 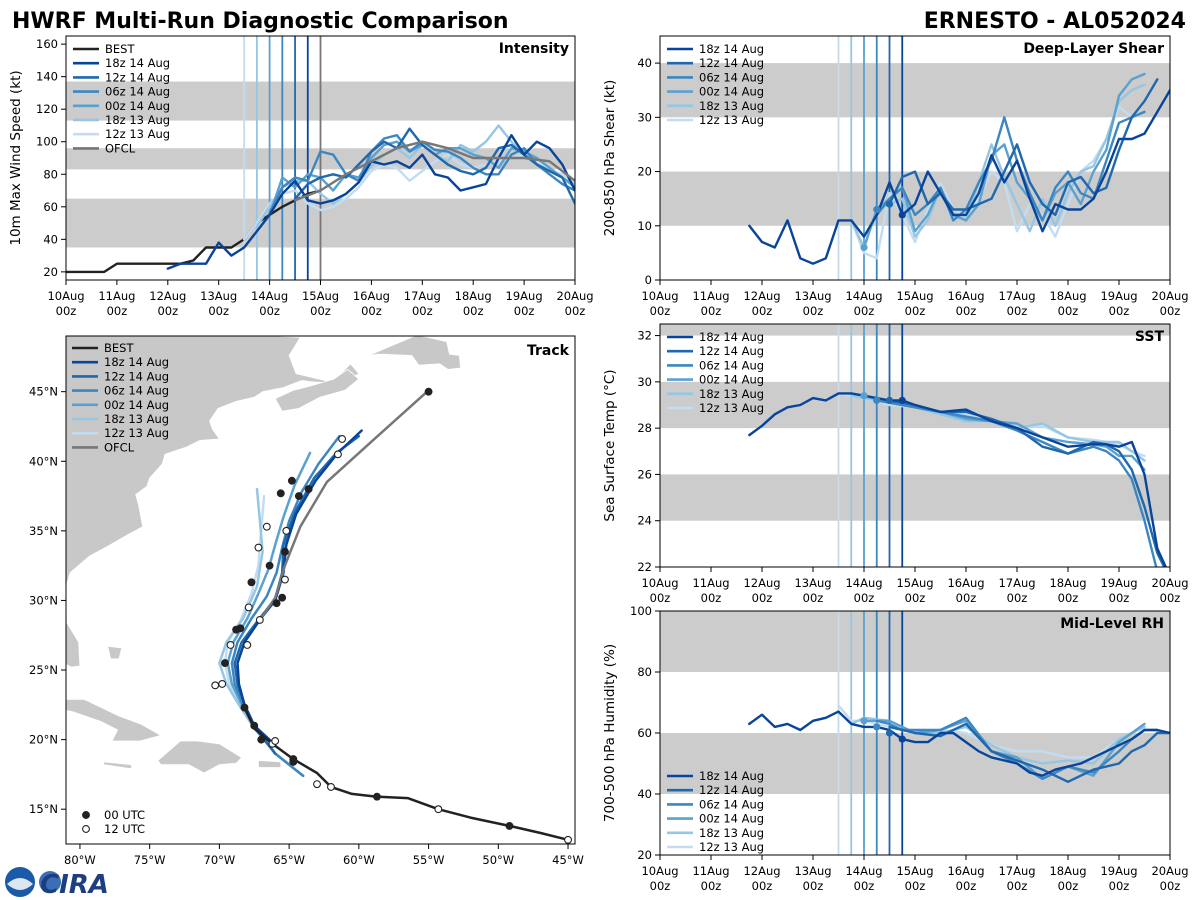 What do you see at coordinates (80, 860) in the screenshot?
I see `track-xtick-label: 80°W` at bounding box center [80, 860].